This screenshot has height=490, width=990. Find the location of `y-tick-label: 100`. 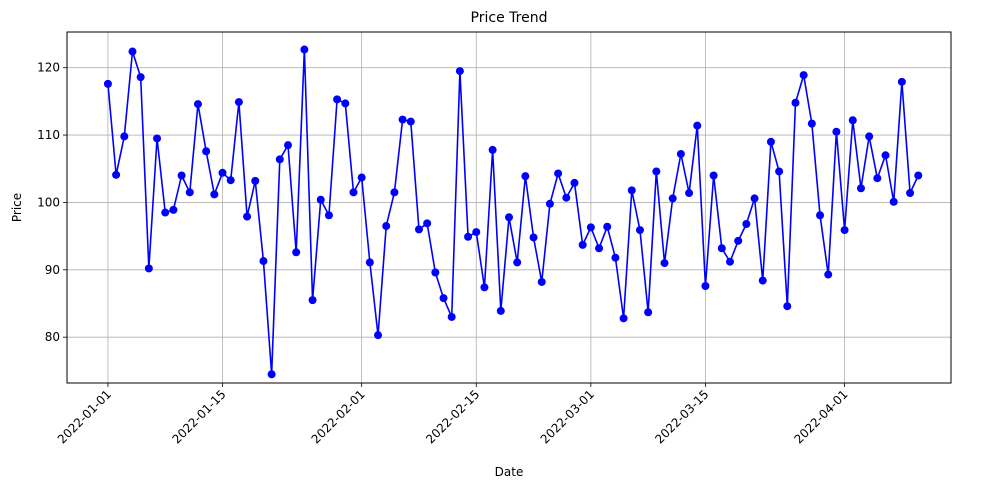

y-tick-label: 100 is located at coordinates (48, 202).